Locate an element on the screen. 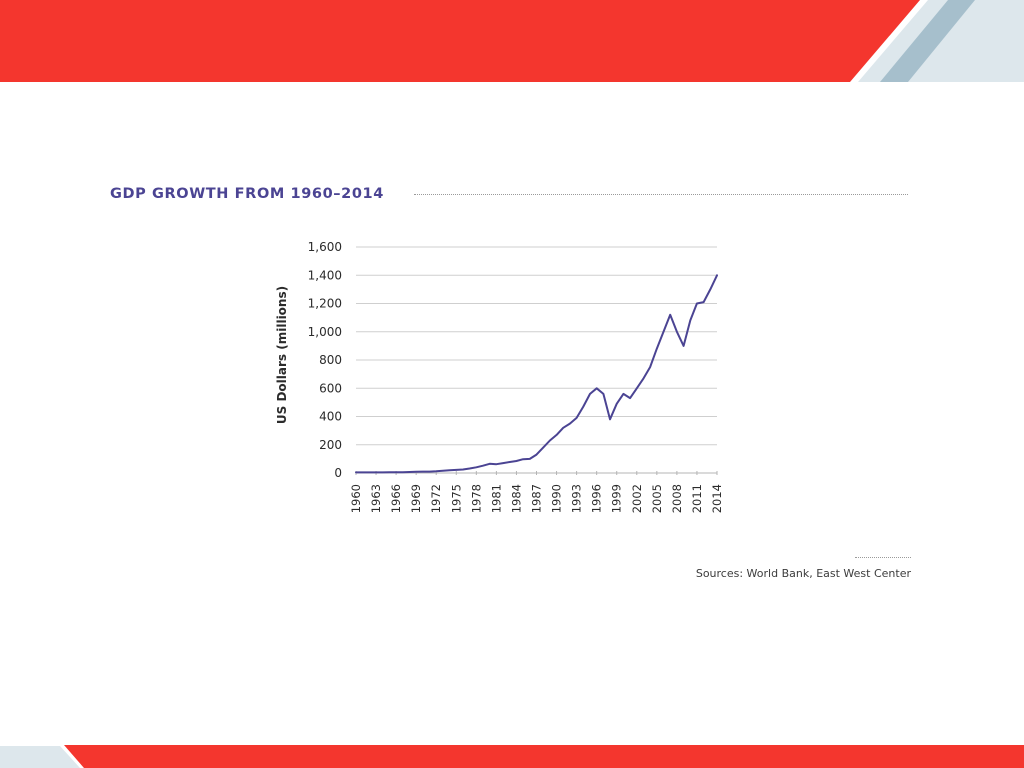  x-tick-label: 1975 is located at coordinates (456, 498).